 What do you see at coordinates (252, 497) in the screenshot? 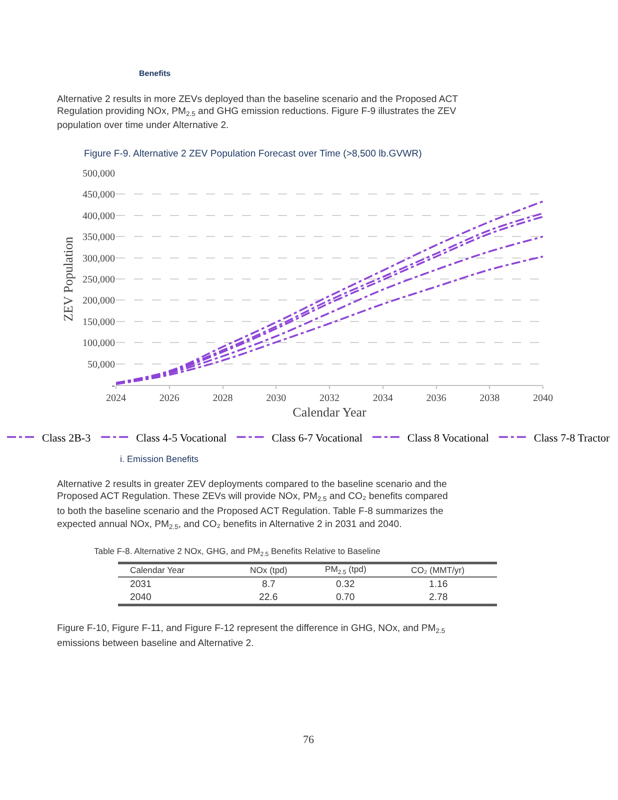
I see `text: Proposed ACT Regulation. These ZEVs will provide NOx, PM$_{2.5}$ and CO₂ benefits compared` at bounding box center [252, 497].